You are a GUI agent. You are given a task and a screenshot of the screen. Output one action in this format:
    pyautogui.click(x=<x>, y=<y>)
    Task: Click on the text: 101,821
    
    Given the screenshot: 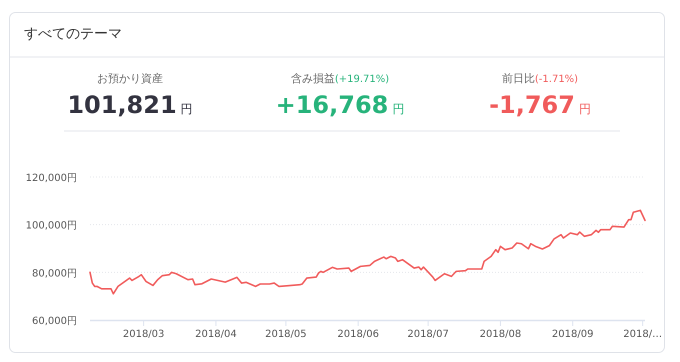 What is the action you would take?
    pyautogui.click(x=122, y=105)
    